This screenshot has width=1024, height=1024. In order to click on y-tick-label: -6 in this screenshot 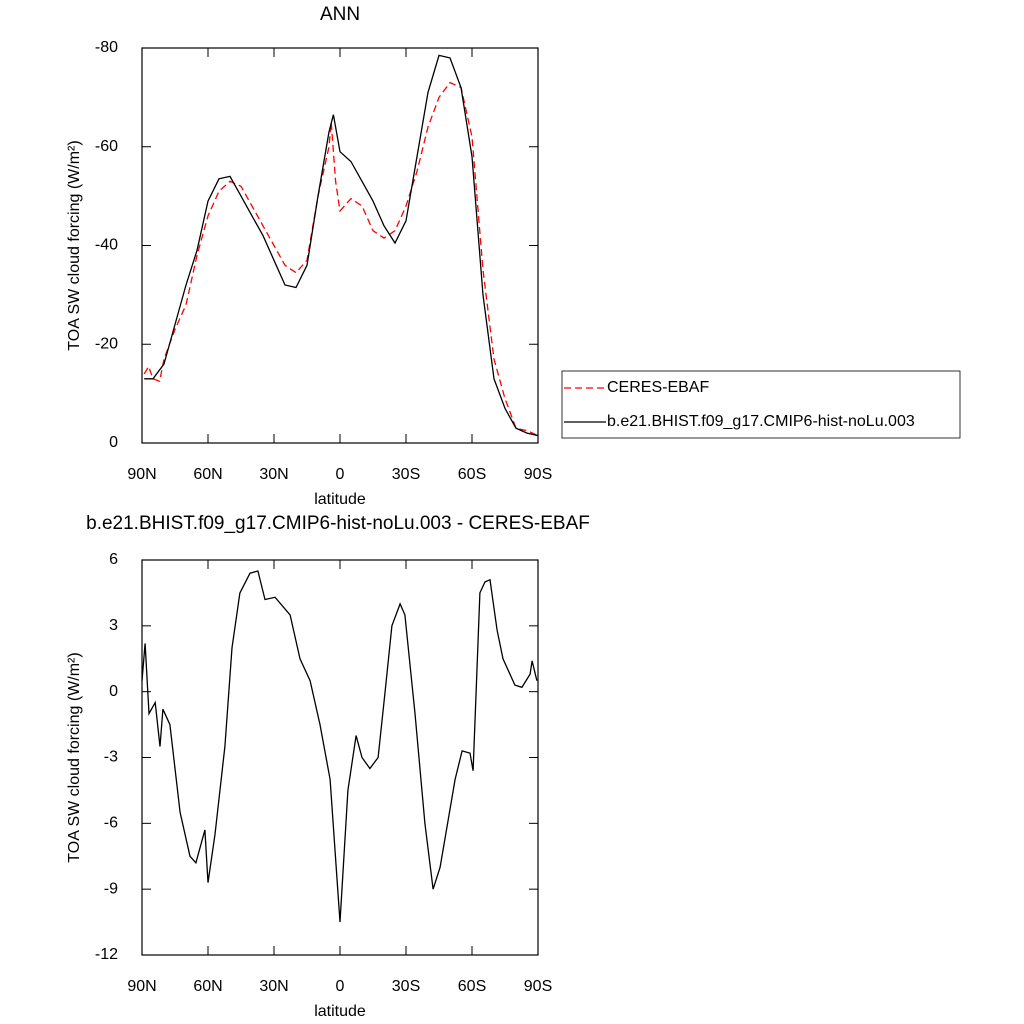, I will do `click(111, 823)`.